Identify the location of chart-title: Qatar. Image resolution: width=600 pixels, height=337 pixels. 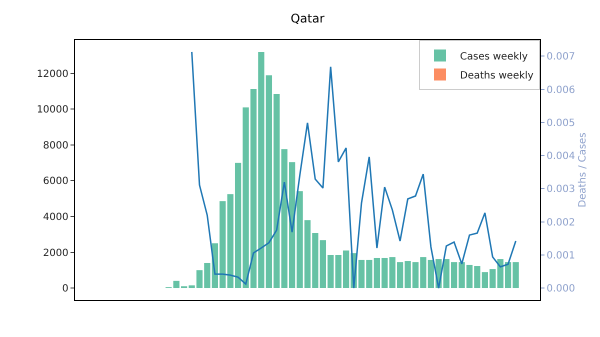
(307, 19).